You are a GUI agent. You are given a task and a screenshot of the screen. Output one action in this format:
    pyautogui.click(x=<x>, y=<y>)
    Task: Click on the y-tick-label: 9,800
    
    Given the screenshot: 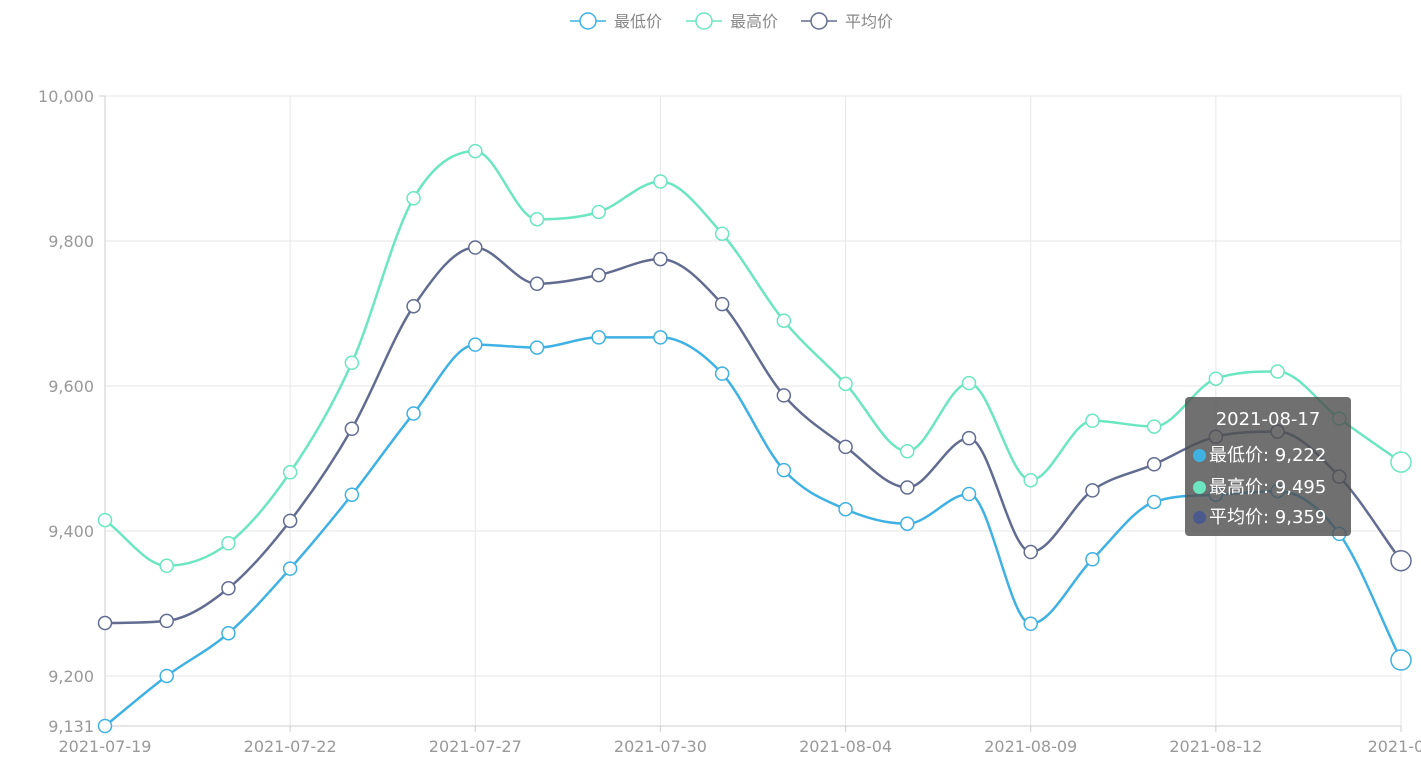 What is the action you would take?
    pyautogui.click(x=71, y=241)
    